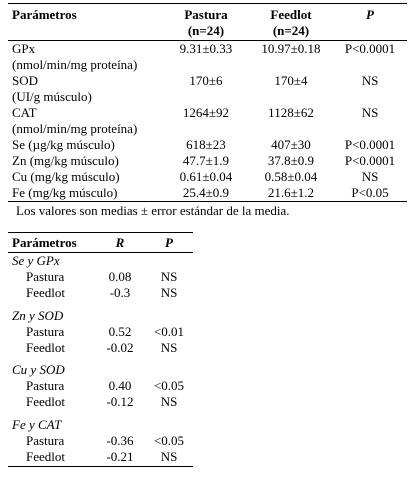 Image resolution: width=417 pixels, height=477 pixels. I want to click on table1-row-pastura: 47.7±1.9, so click(206, 160).